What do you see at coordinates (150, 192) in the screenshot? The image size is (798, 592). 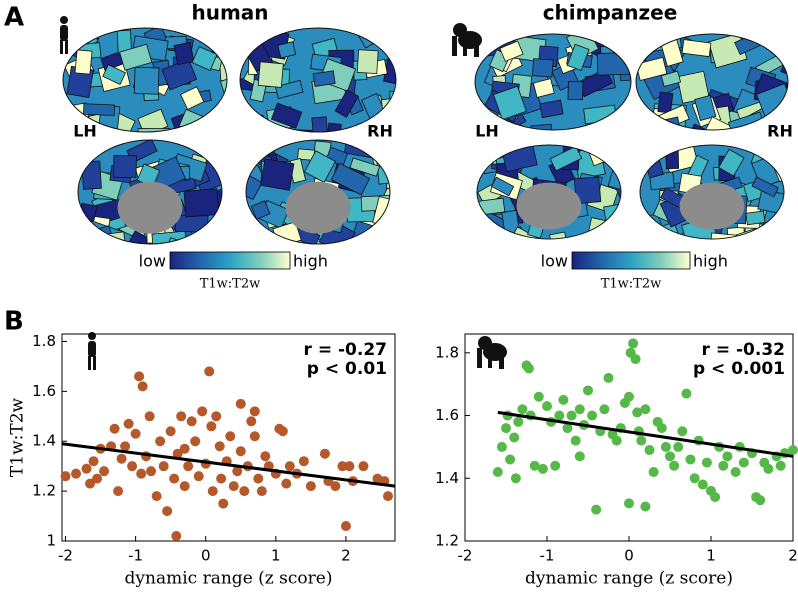 I see `brain` at bounding box center [150, 192].